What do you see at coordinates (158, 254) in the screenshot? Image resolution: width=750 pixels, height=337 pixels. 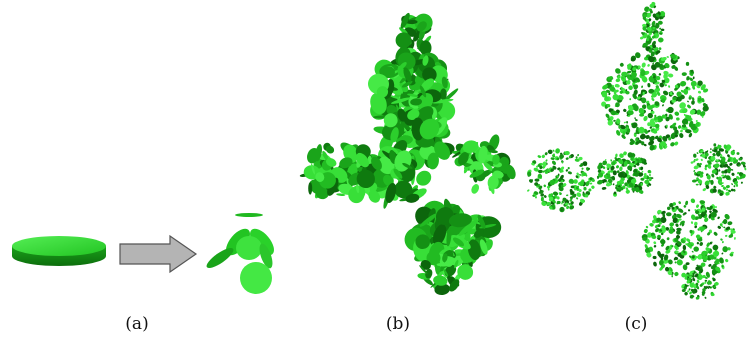 I see `transform-arrow` at bounding box center [158, 254].